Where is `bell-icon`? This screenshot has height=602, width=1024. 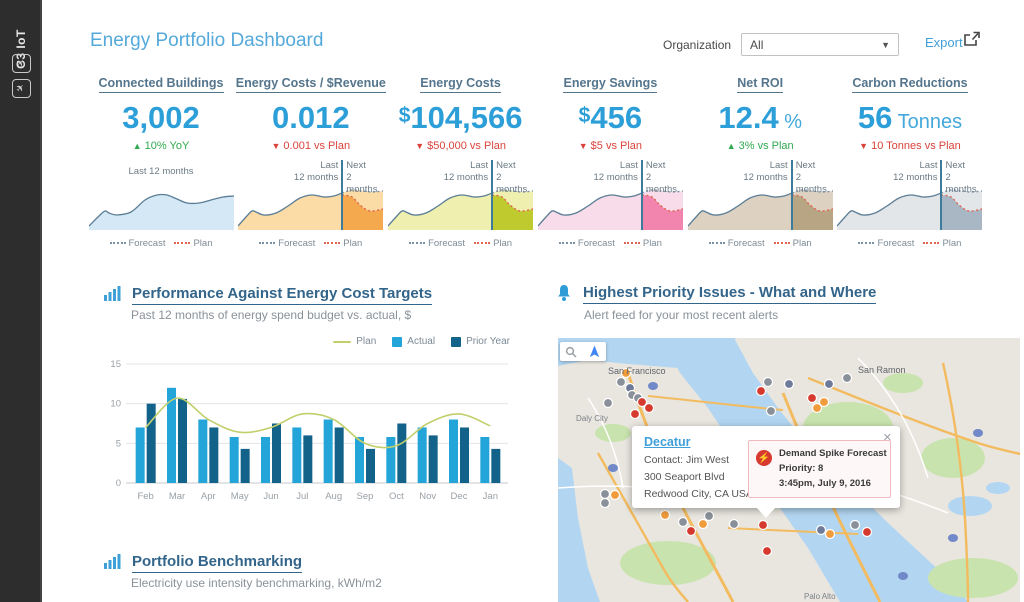
bell-icon is located at coordinates (564, 293).